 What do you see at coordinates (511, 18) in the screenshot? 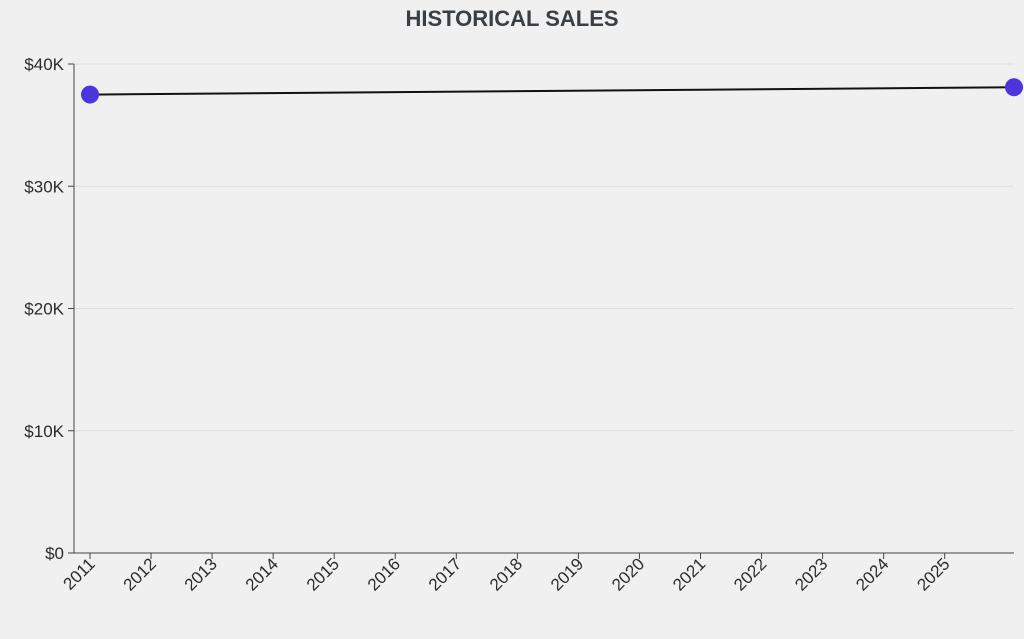
I see `chart-title: HISTORICAL SALES` at bounding box center [511, 18].